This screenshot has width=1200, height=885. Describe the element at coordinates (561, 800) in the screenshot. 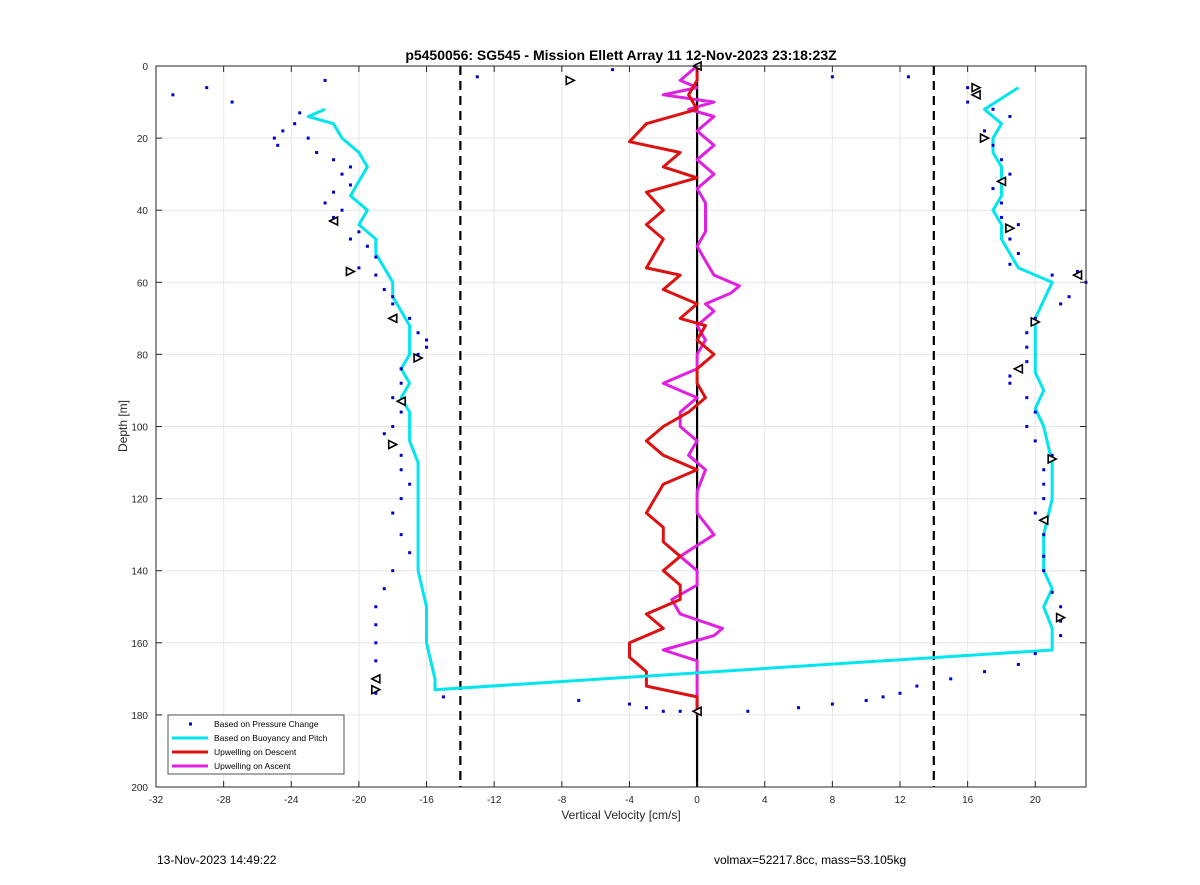

I see `x-tick-label: -8` at that location.